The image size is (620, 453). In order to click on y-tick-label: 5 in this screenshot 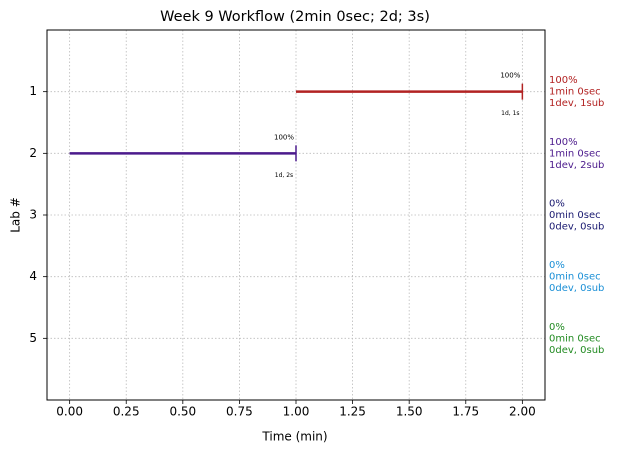, I will do `click(33, 338)`.